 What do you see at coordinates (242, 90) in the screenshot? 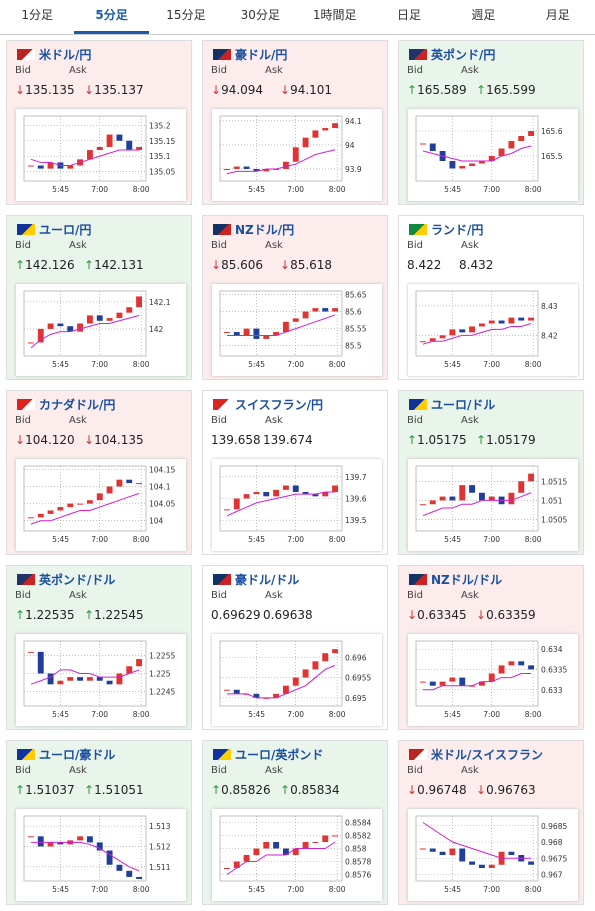
I see `bid-price: 94.094` at bounding box center [242, 90].